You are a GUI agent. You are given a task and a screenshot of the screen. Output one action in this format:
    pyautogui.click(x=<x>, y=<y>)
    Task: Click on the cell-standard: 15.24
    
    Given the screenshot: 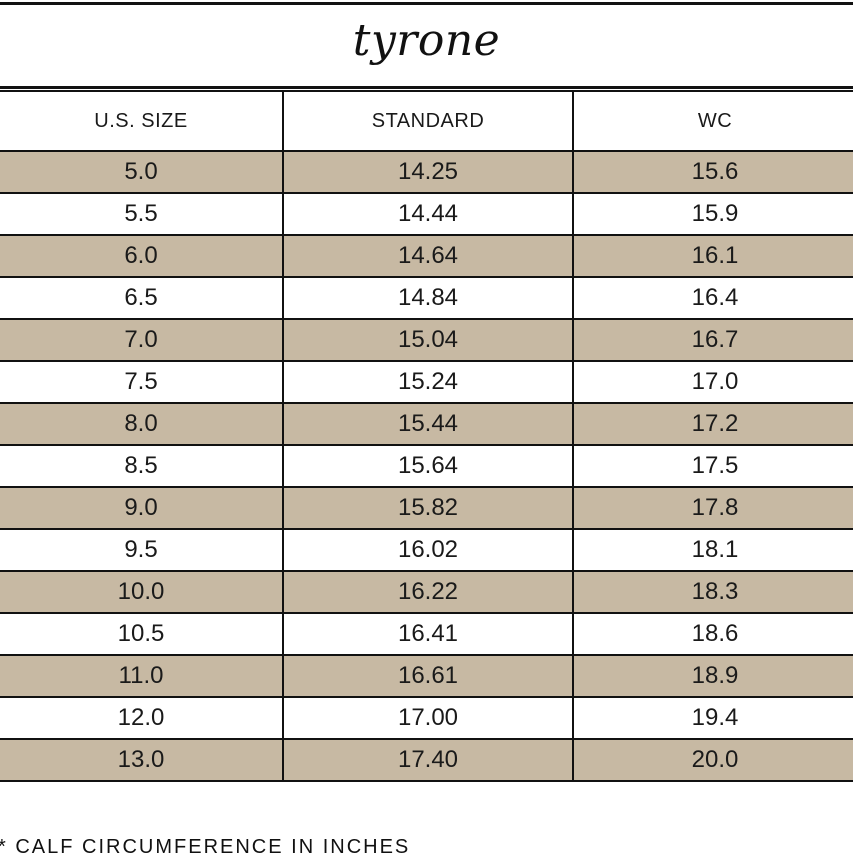 What is the action you would take?
    pyautogui.click(x=428, y=382)
    